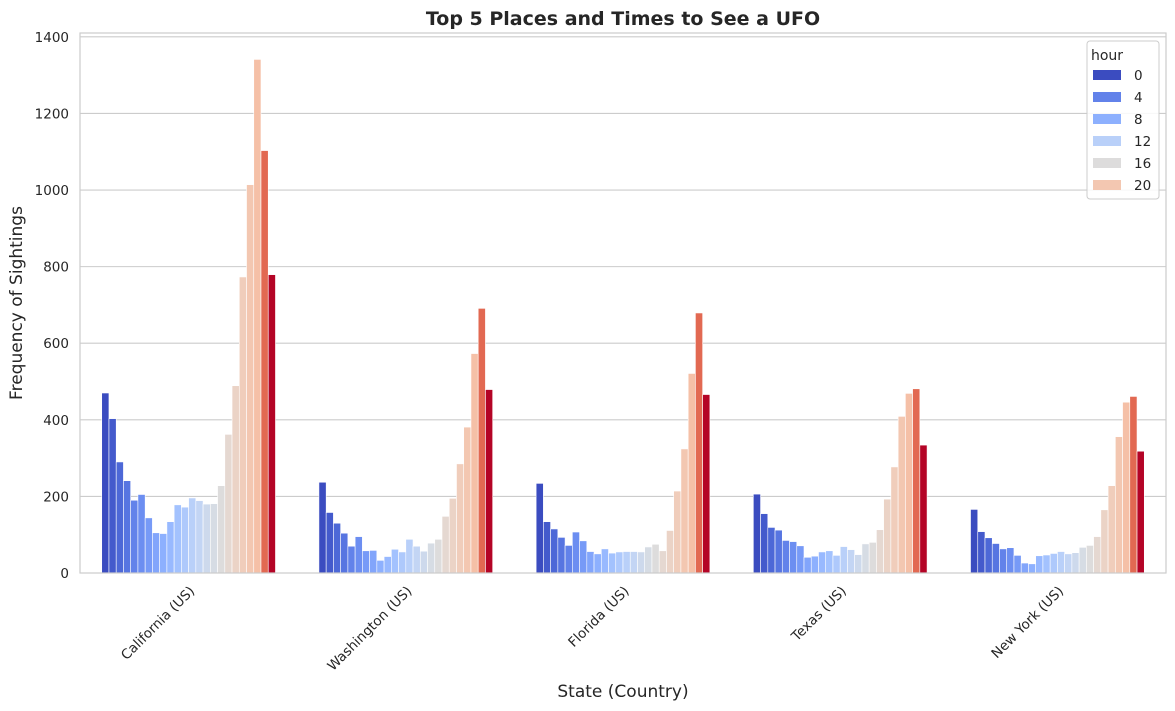  What do you see at coordinates (1142, 142) in the screenshot?
I see `legend-label: 12` at bounding box center [1142, 142].